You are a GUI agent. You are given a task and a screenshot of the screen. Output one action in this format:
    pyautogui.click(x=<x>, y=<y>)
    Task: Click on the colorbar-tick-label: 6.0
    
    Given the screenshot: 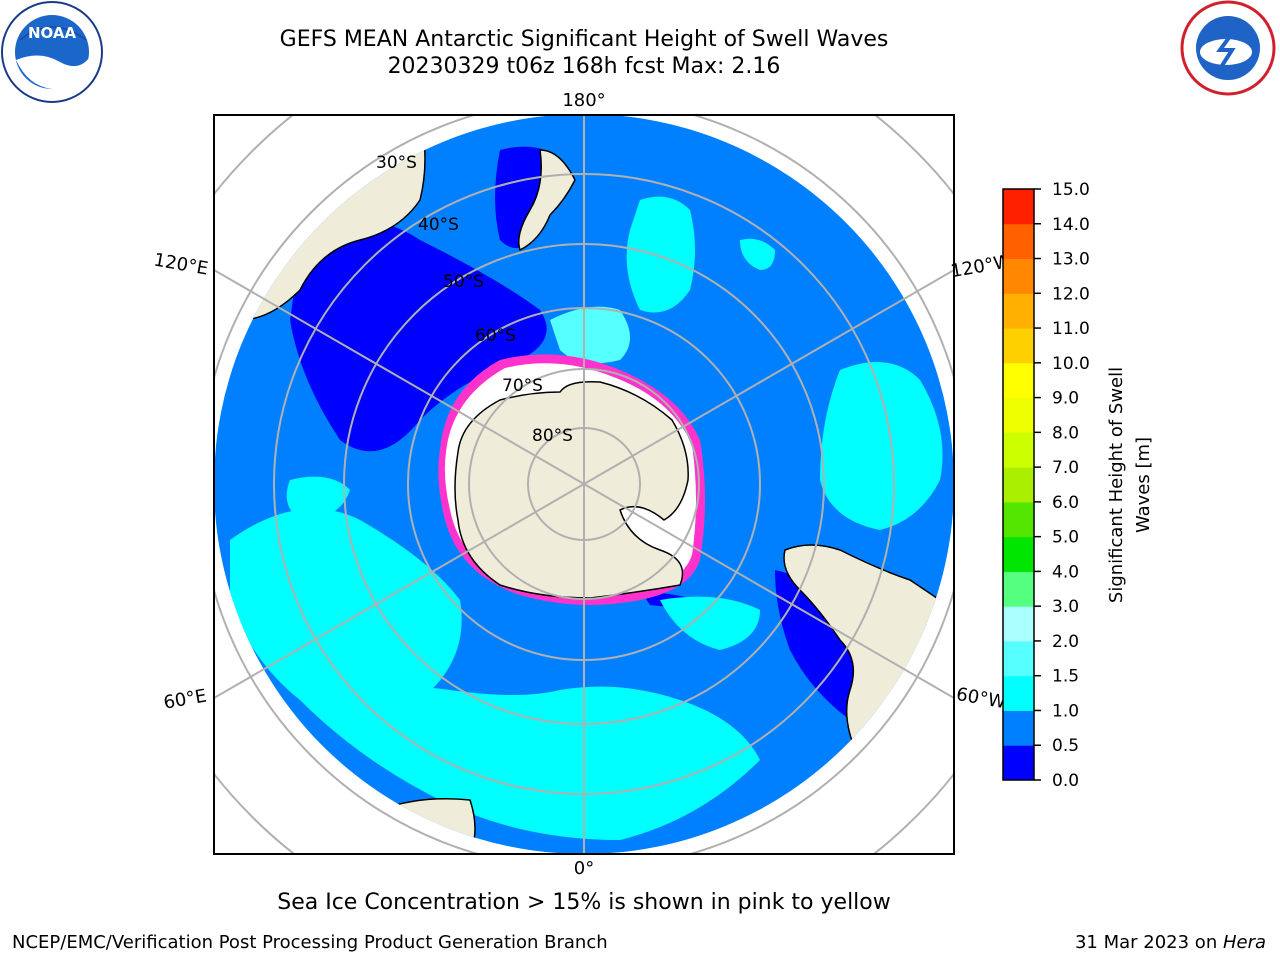 What is the action you would take?
    pyautogui.click(x=1065, y=503)
    